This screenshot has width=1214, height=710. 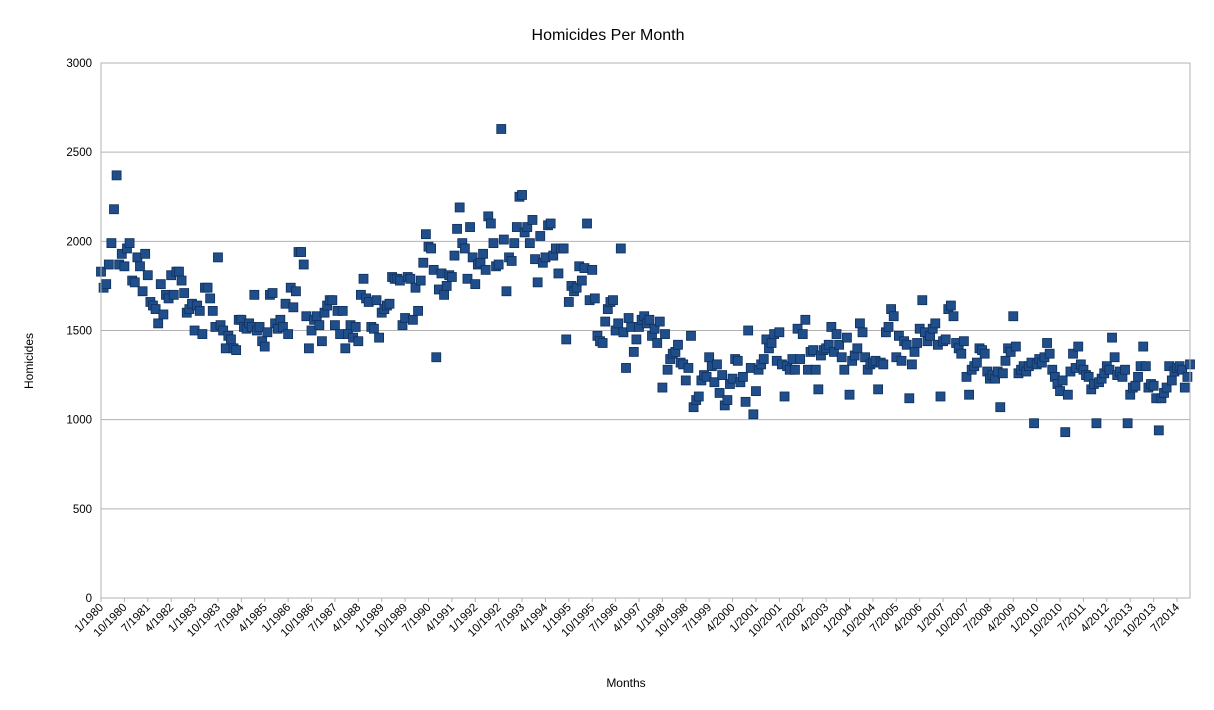 What do you see at coordinates (79, 421) in the screenshot?
I see `y-tick-label: 1000` at bounding box center [79, 421].